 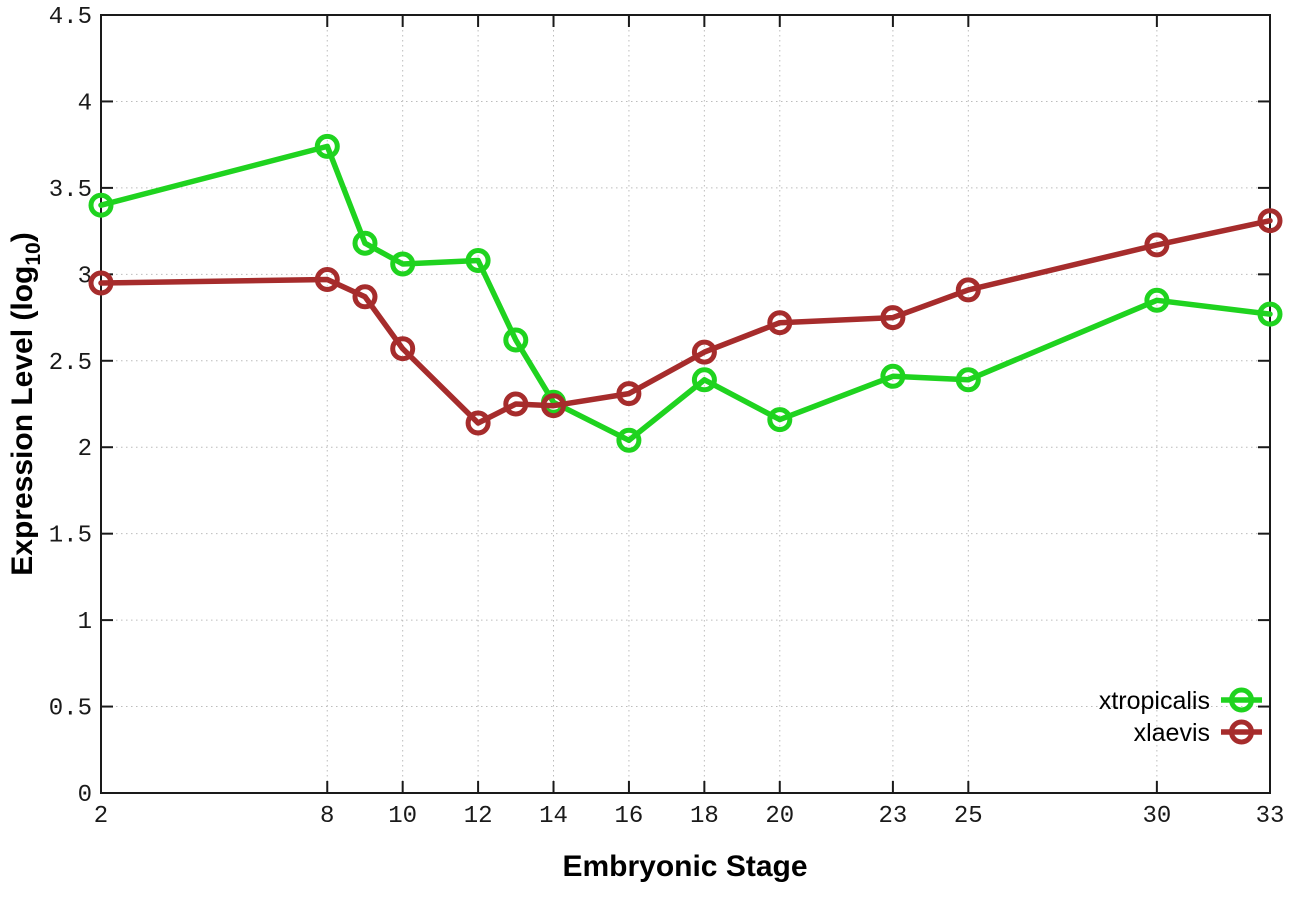 I want to click on x-axis-title: Embryonic Stage, so click(x=684, y=866).